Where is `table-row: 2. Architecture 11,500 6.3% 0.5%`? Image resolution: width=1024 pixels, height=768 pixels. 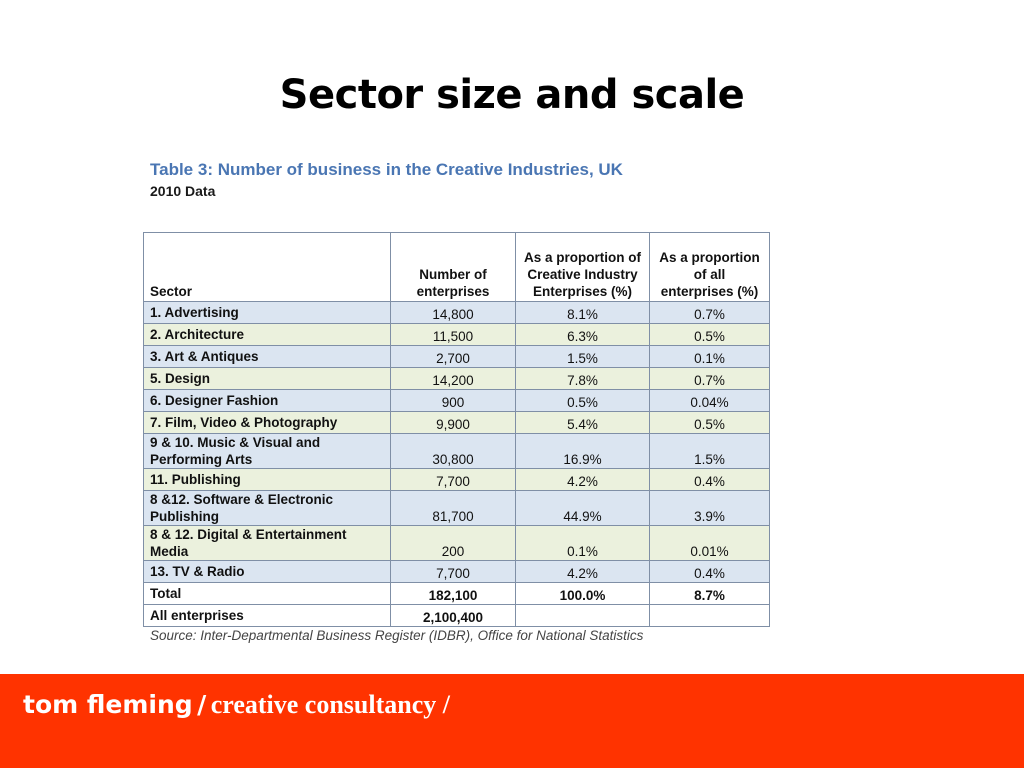 table-row: 2. Architecture 11,500 6.3% 0.5% is located at coordinates (456, 334).